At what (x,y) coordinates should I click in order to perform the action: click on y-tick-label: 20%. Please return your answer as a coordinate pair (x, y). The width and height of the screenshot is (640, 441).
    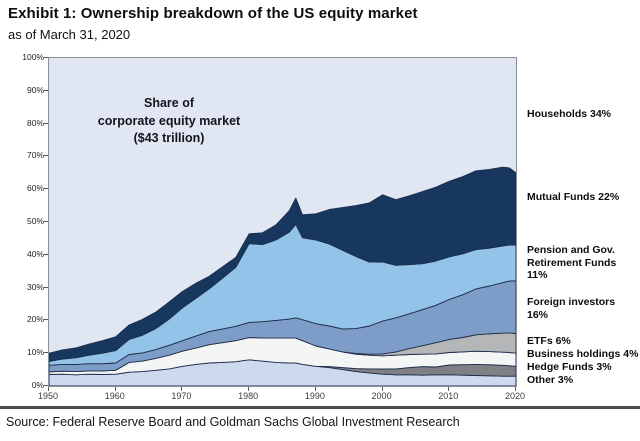
    Looking at the image, I should click on (35, 319).